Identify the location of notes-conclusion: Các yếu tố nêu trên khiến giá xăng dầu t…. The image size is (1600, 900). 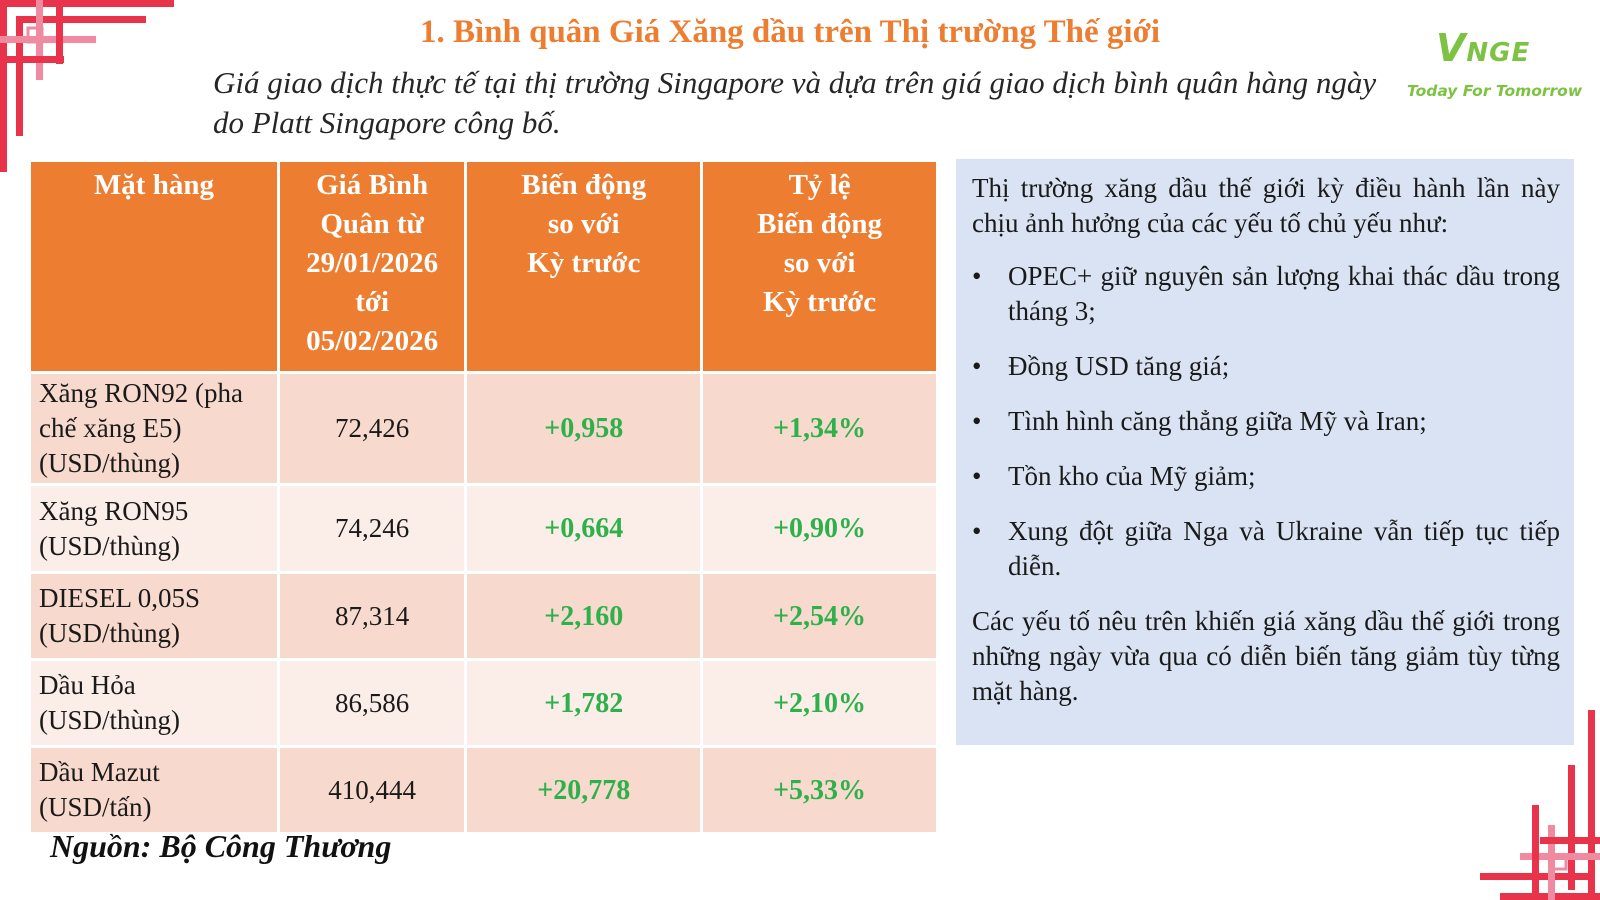
(1266, 656).